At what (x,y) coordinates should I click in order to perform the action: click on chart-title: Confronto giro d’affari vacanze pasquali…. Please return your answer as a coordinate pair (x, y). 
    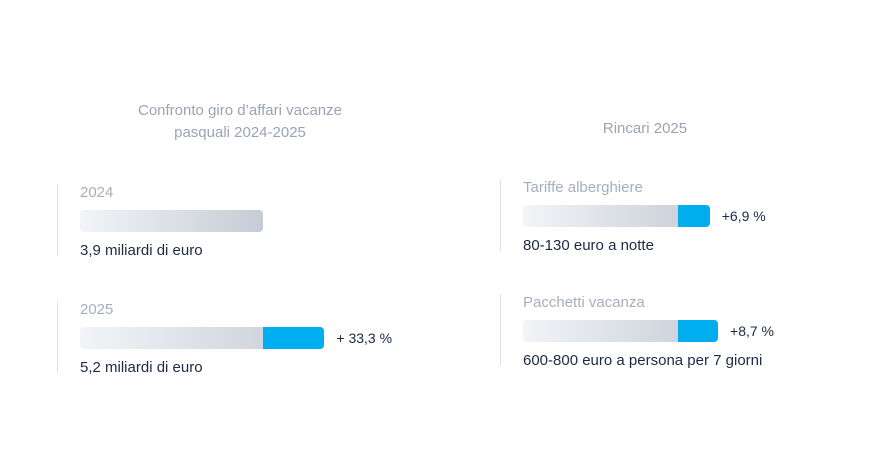
    Looking at the image, I should click on (239, 121).